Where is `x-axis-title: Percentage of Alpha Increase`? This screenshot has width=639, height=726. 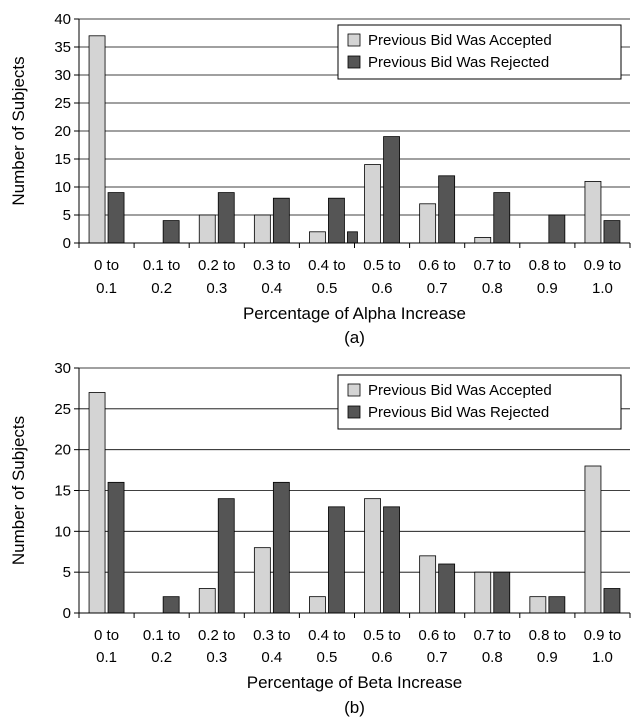 x-axis-title: Percentage of Alpha Increase is located at coordinates (354, 313).